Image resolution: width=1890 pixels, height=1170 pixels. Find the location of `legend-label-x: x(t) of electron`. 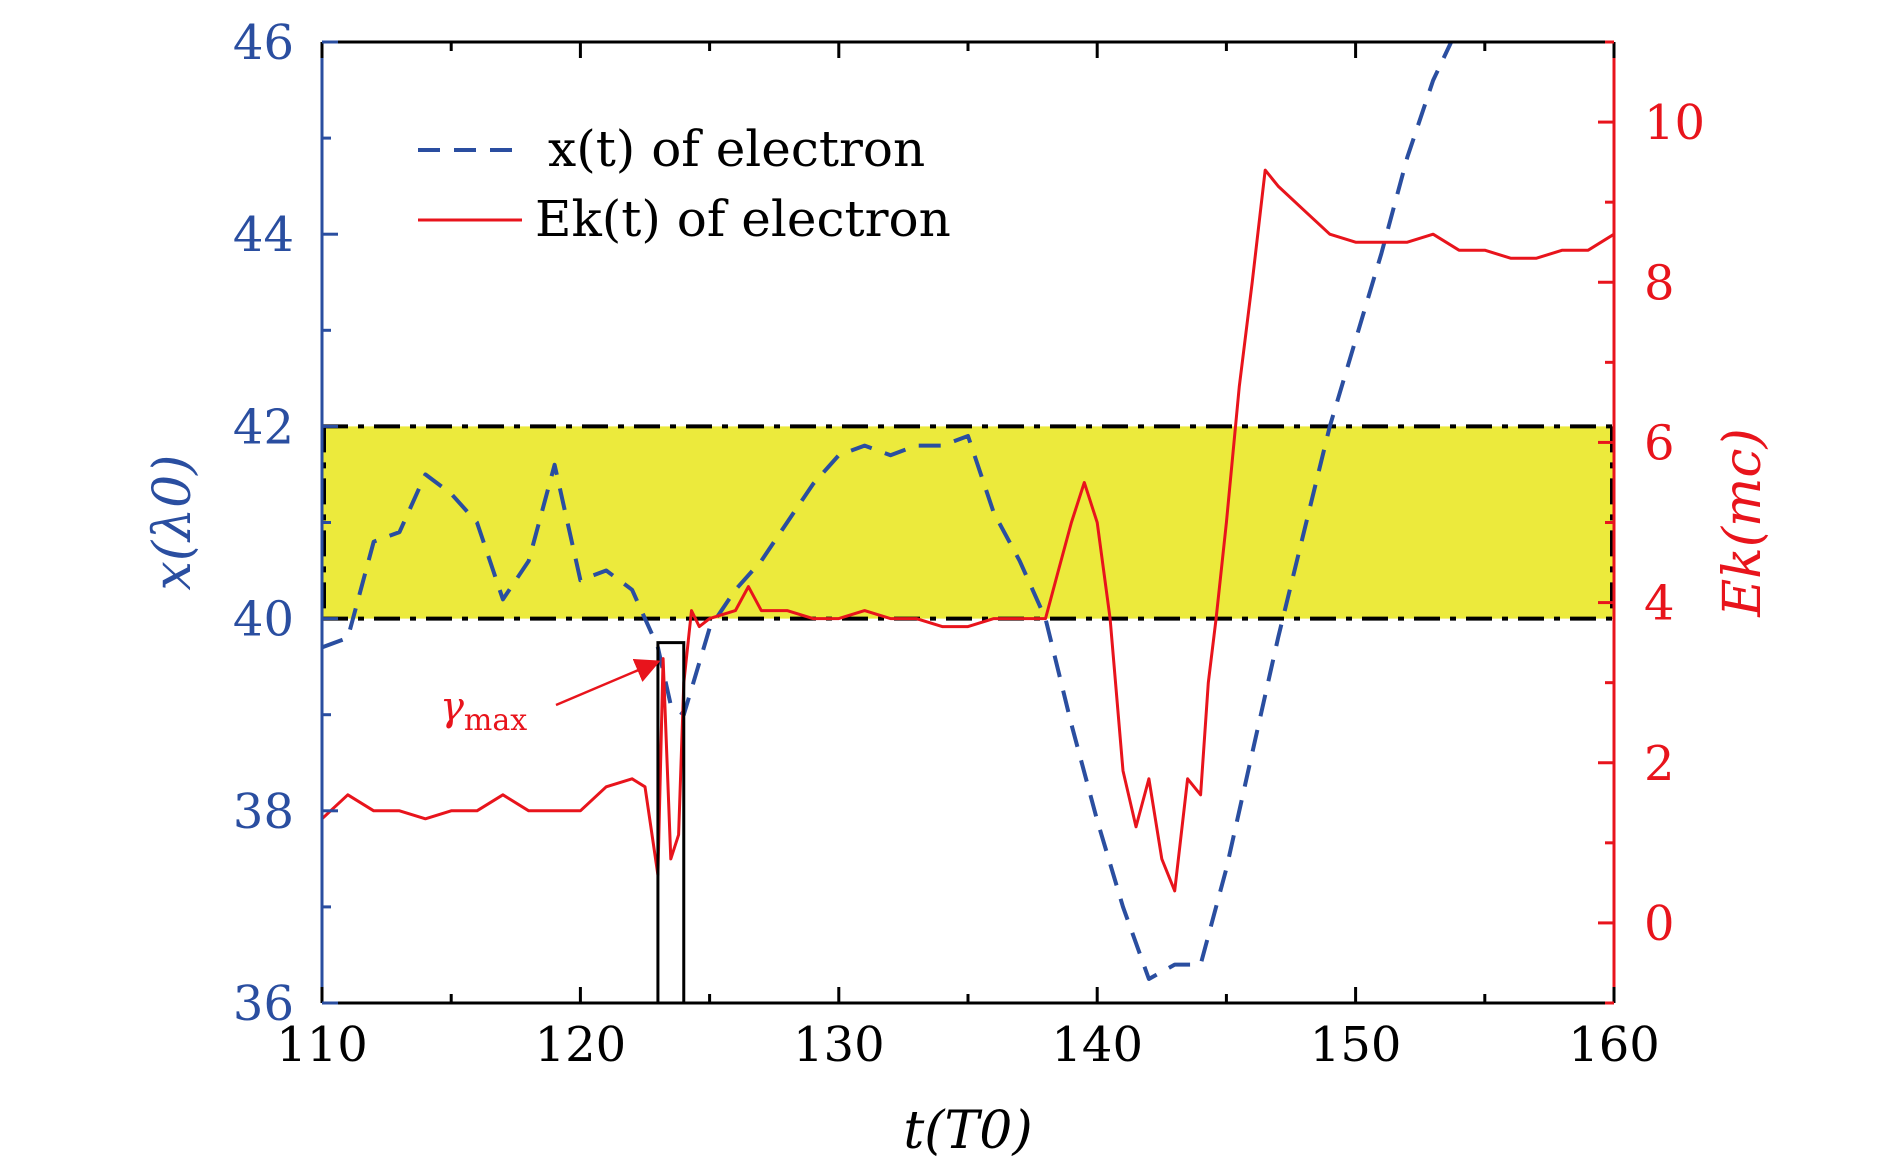

legend-label-x: x(t) of electron is located at coordinates (736, 149).